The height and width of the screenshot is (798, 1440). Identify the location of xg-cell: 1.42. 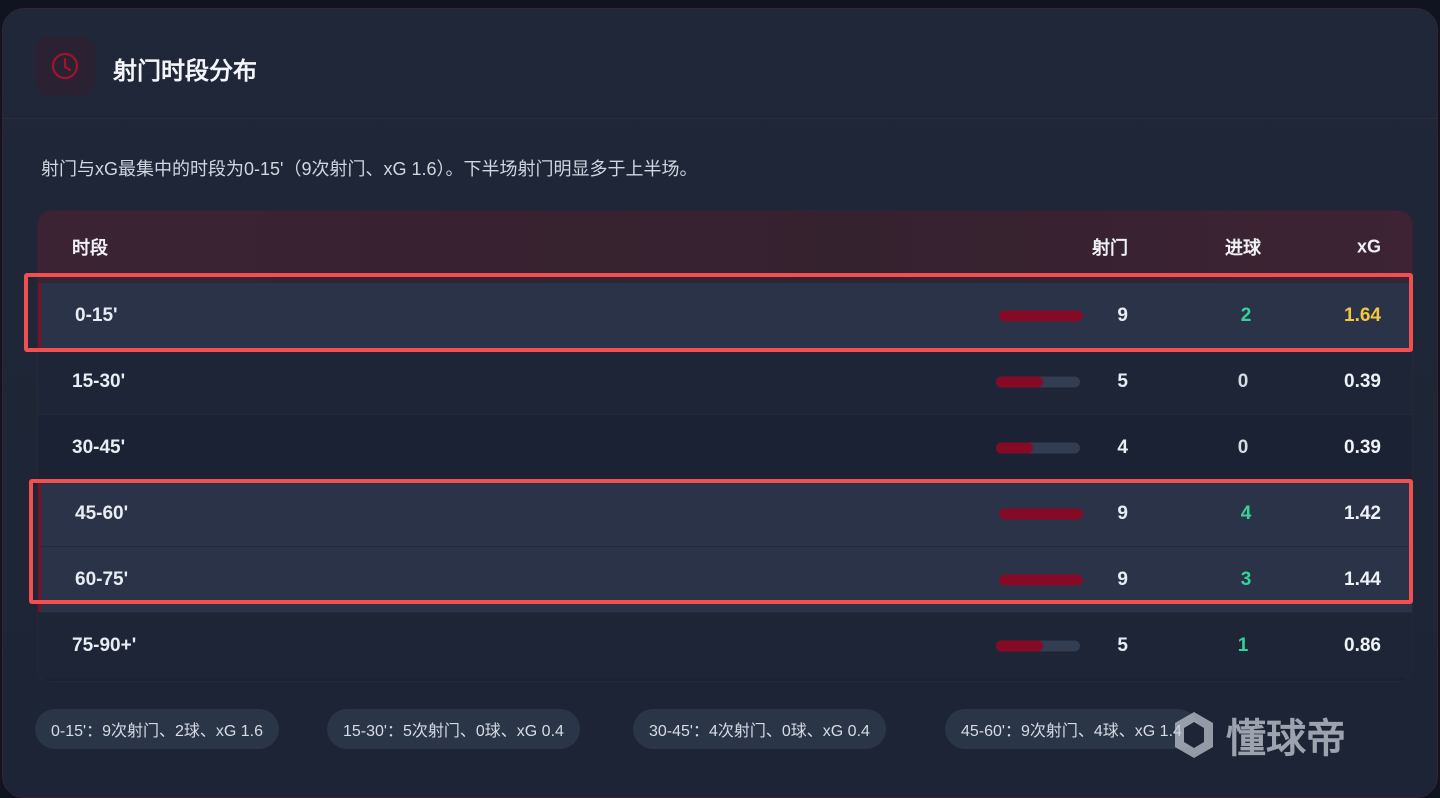
(1362, 513).